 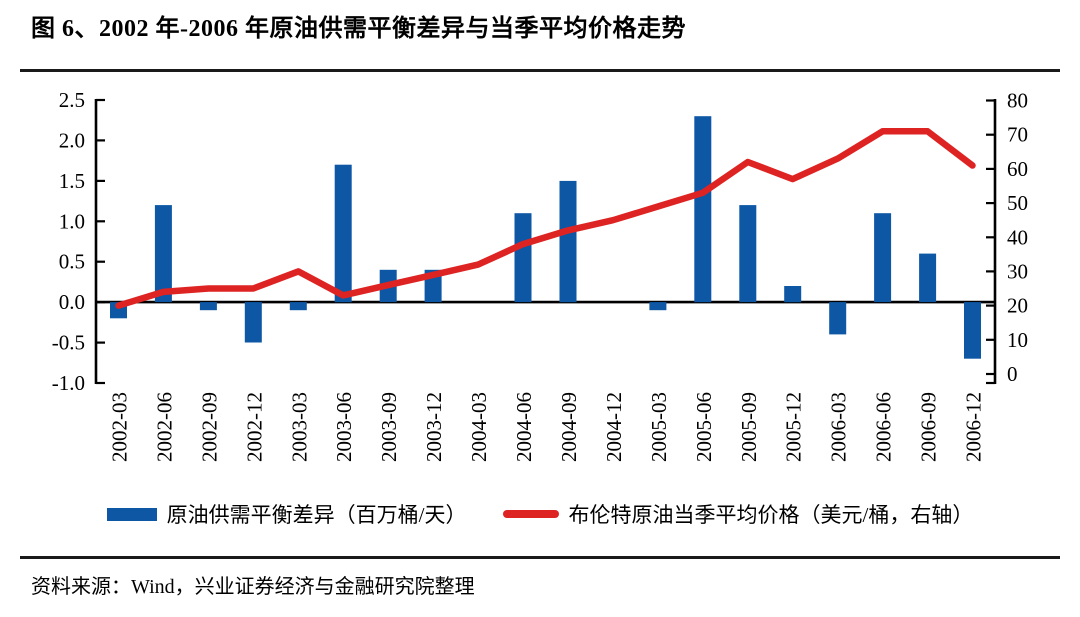 What do you see at coordinates (254, 427) in the screenshot?
I see `x-tick-label: 2002-12` at bounding box center [254, 427].